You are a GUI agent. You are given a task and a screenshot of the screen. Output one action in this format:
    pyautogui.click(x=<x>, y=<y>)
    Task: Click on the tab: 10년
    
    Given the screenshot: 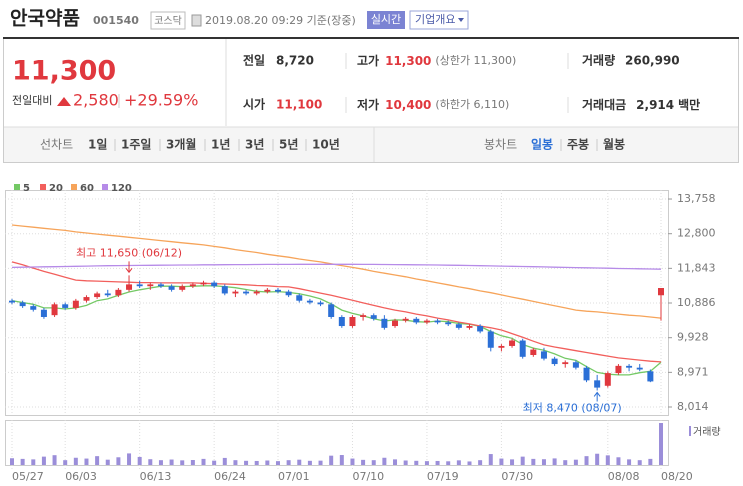 What is the action you would take?
    pyautogui.click(x=326, y=145)
    